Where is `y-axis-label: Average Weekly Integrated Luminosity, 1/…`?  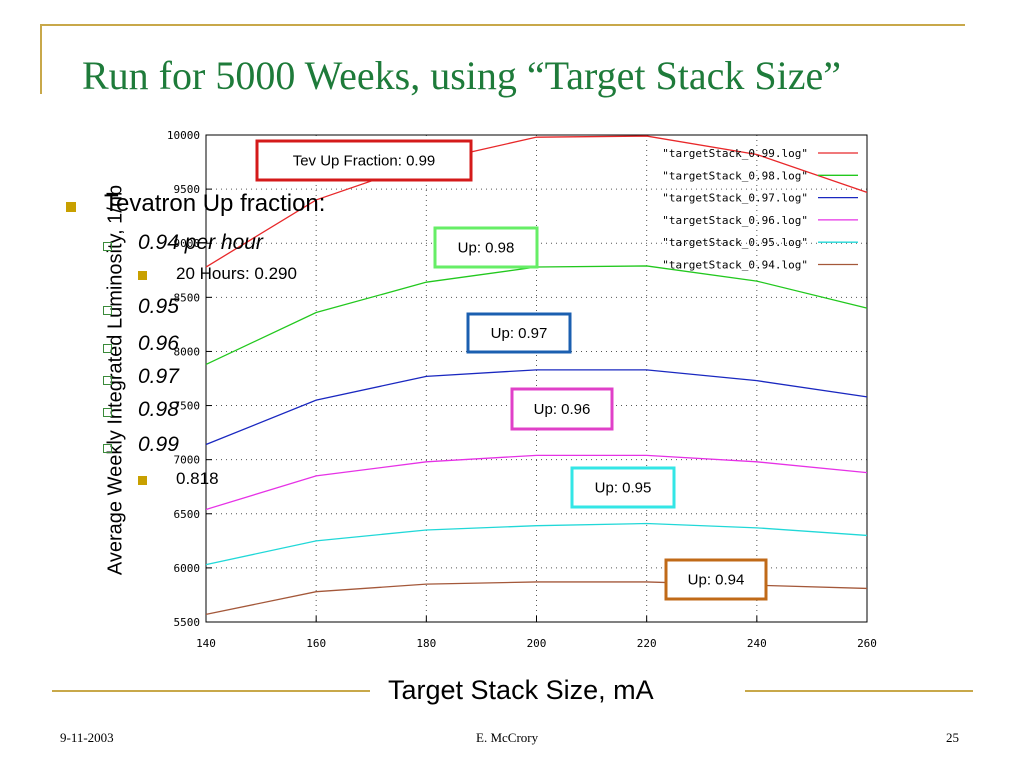 y-axis-label: Average Weekly Integrated Luminosity, 1/… is located at coordinates (115, 380).